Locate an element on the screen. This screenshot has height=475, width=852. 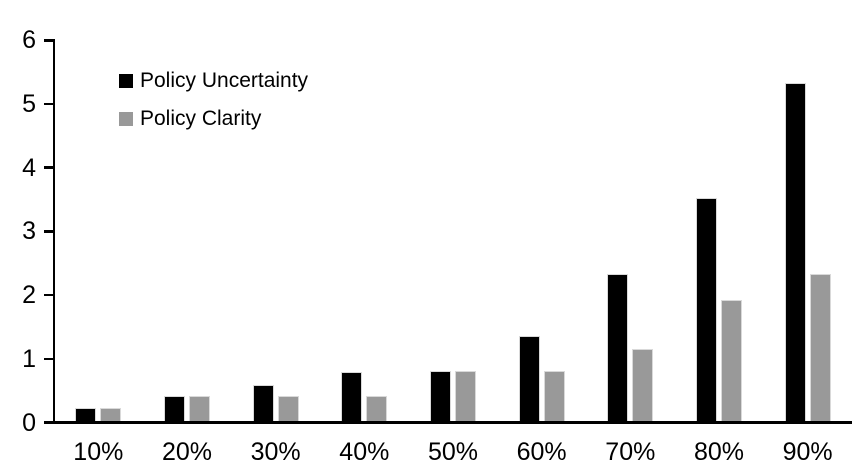
bar-policy-clarity-80% is located at coordinates (731, 360).